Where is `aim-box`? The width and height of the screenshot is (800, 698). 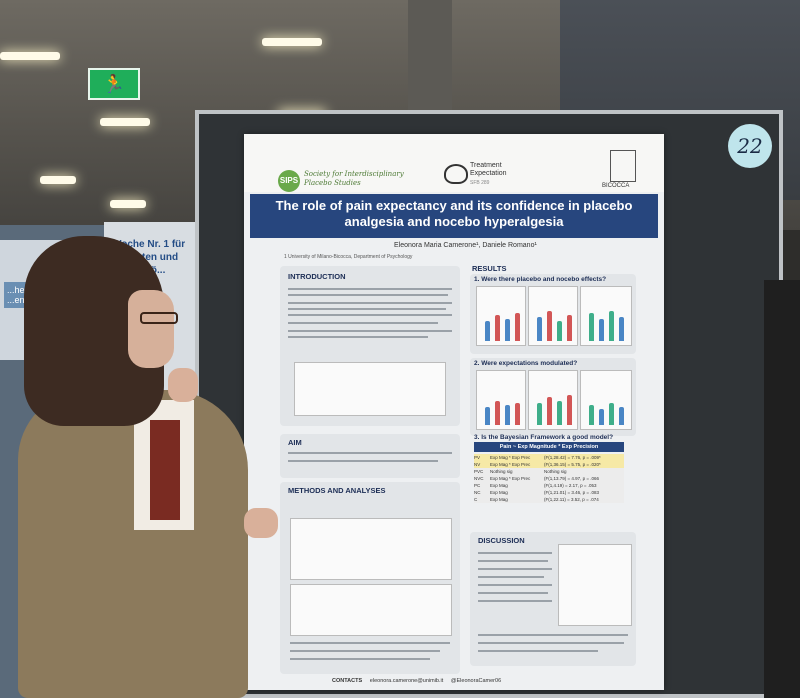 aim-box is located at coordinates (370, 456).